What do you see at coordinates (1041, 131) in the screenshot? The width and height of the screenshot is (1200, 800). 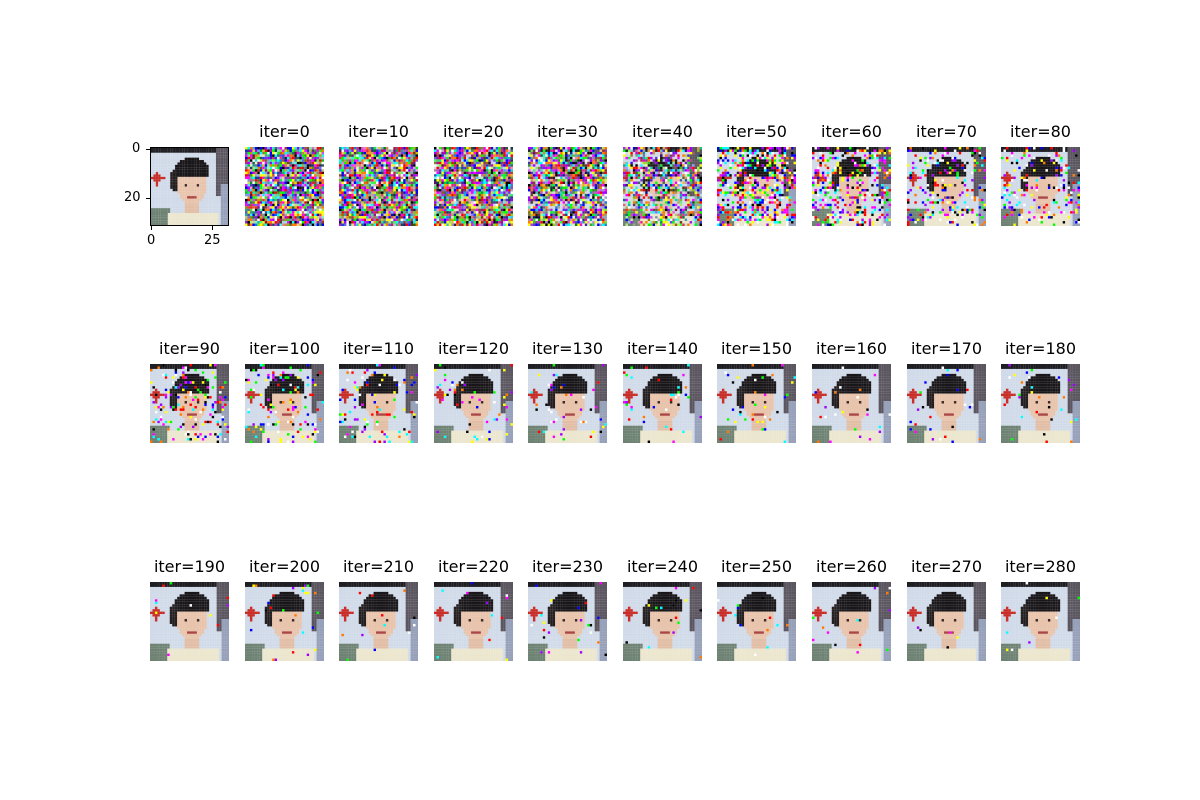 I see `iteration-title: iter=80` at bounding box center [1041, 131].